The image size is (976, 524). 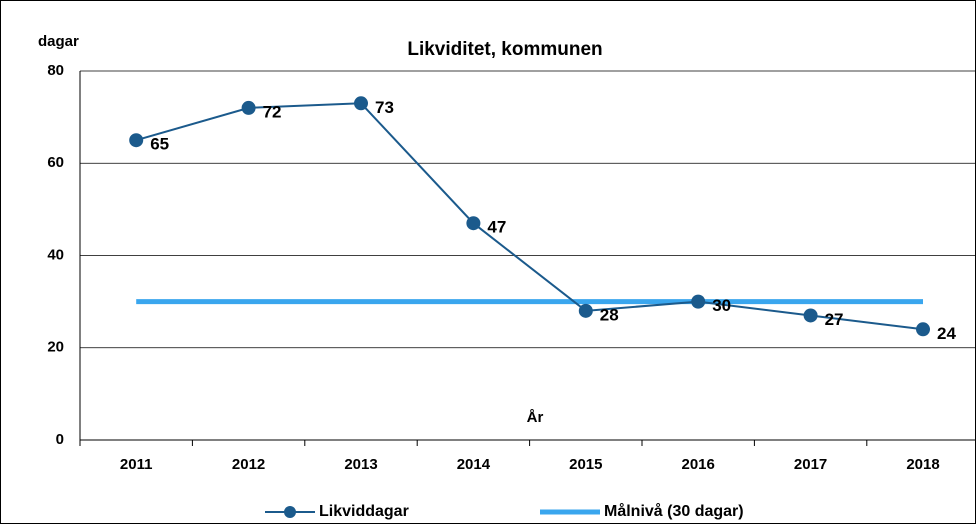 I want to click on data-label: 72, so click(x=272, y=111).